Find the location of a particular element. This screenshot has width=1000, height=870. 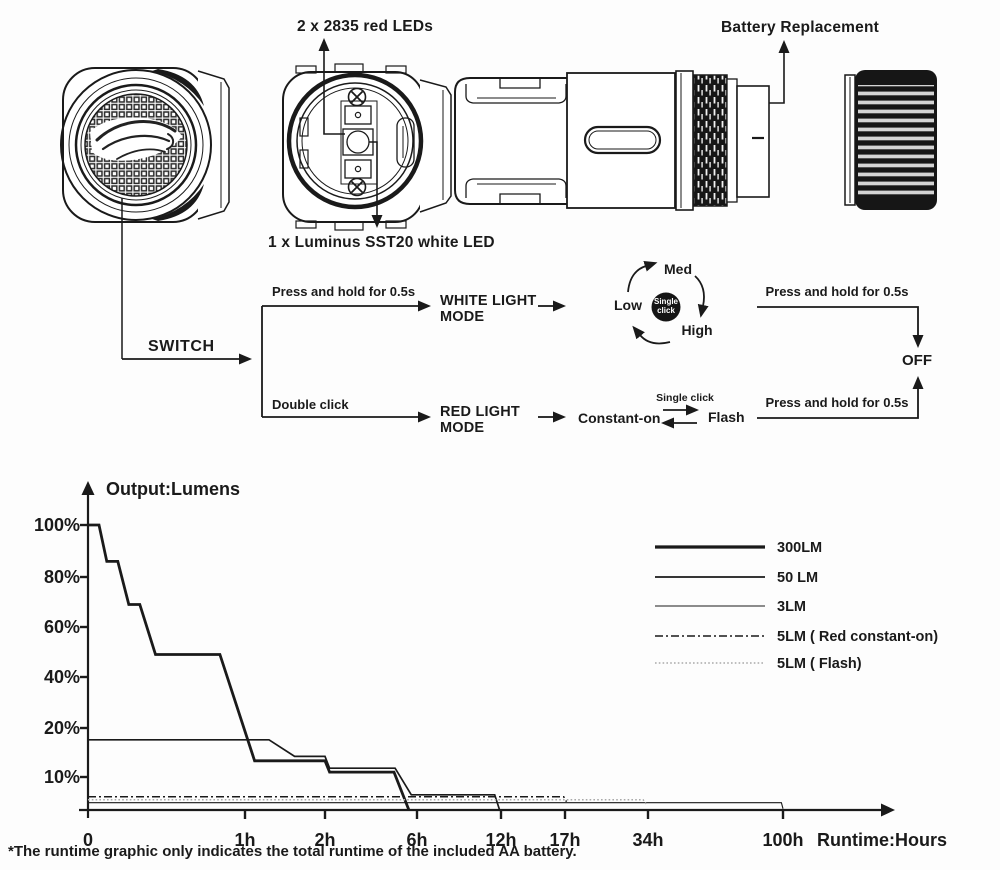

legend-swatch-lines is located at coordinates (710, 604).